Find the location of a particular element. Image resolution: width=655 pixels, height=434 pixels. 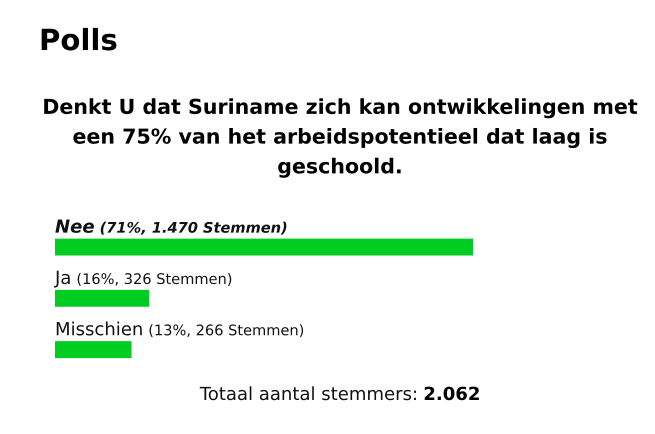

text: Totaal aantal stemmers: 2.062 is located at coordinates (339, 393).